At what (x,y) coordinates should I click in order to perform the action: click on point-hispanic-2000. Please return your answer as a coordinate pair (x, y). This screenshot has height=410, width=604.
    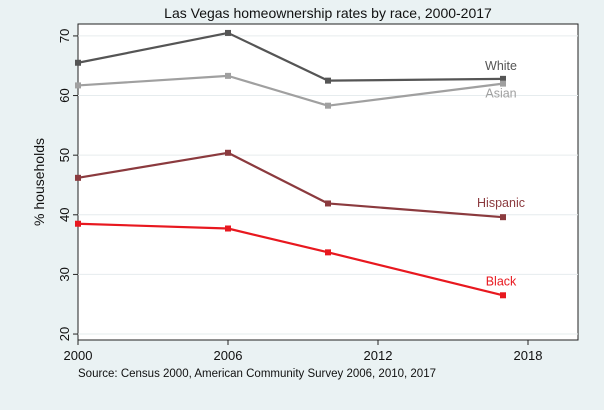
    Looking at the image, I should click on (78, 177).